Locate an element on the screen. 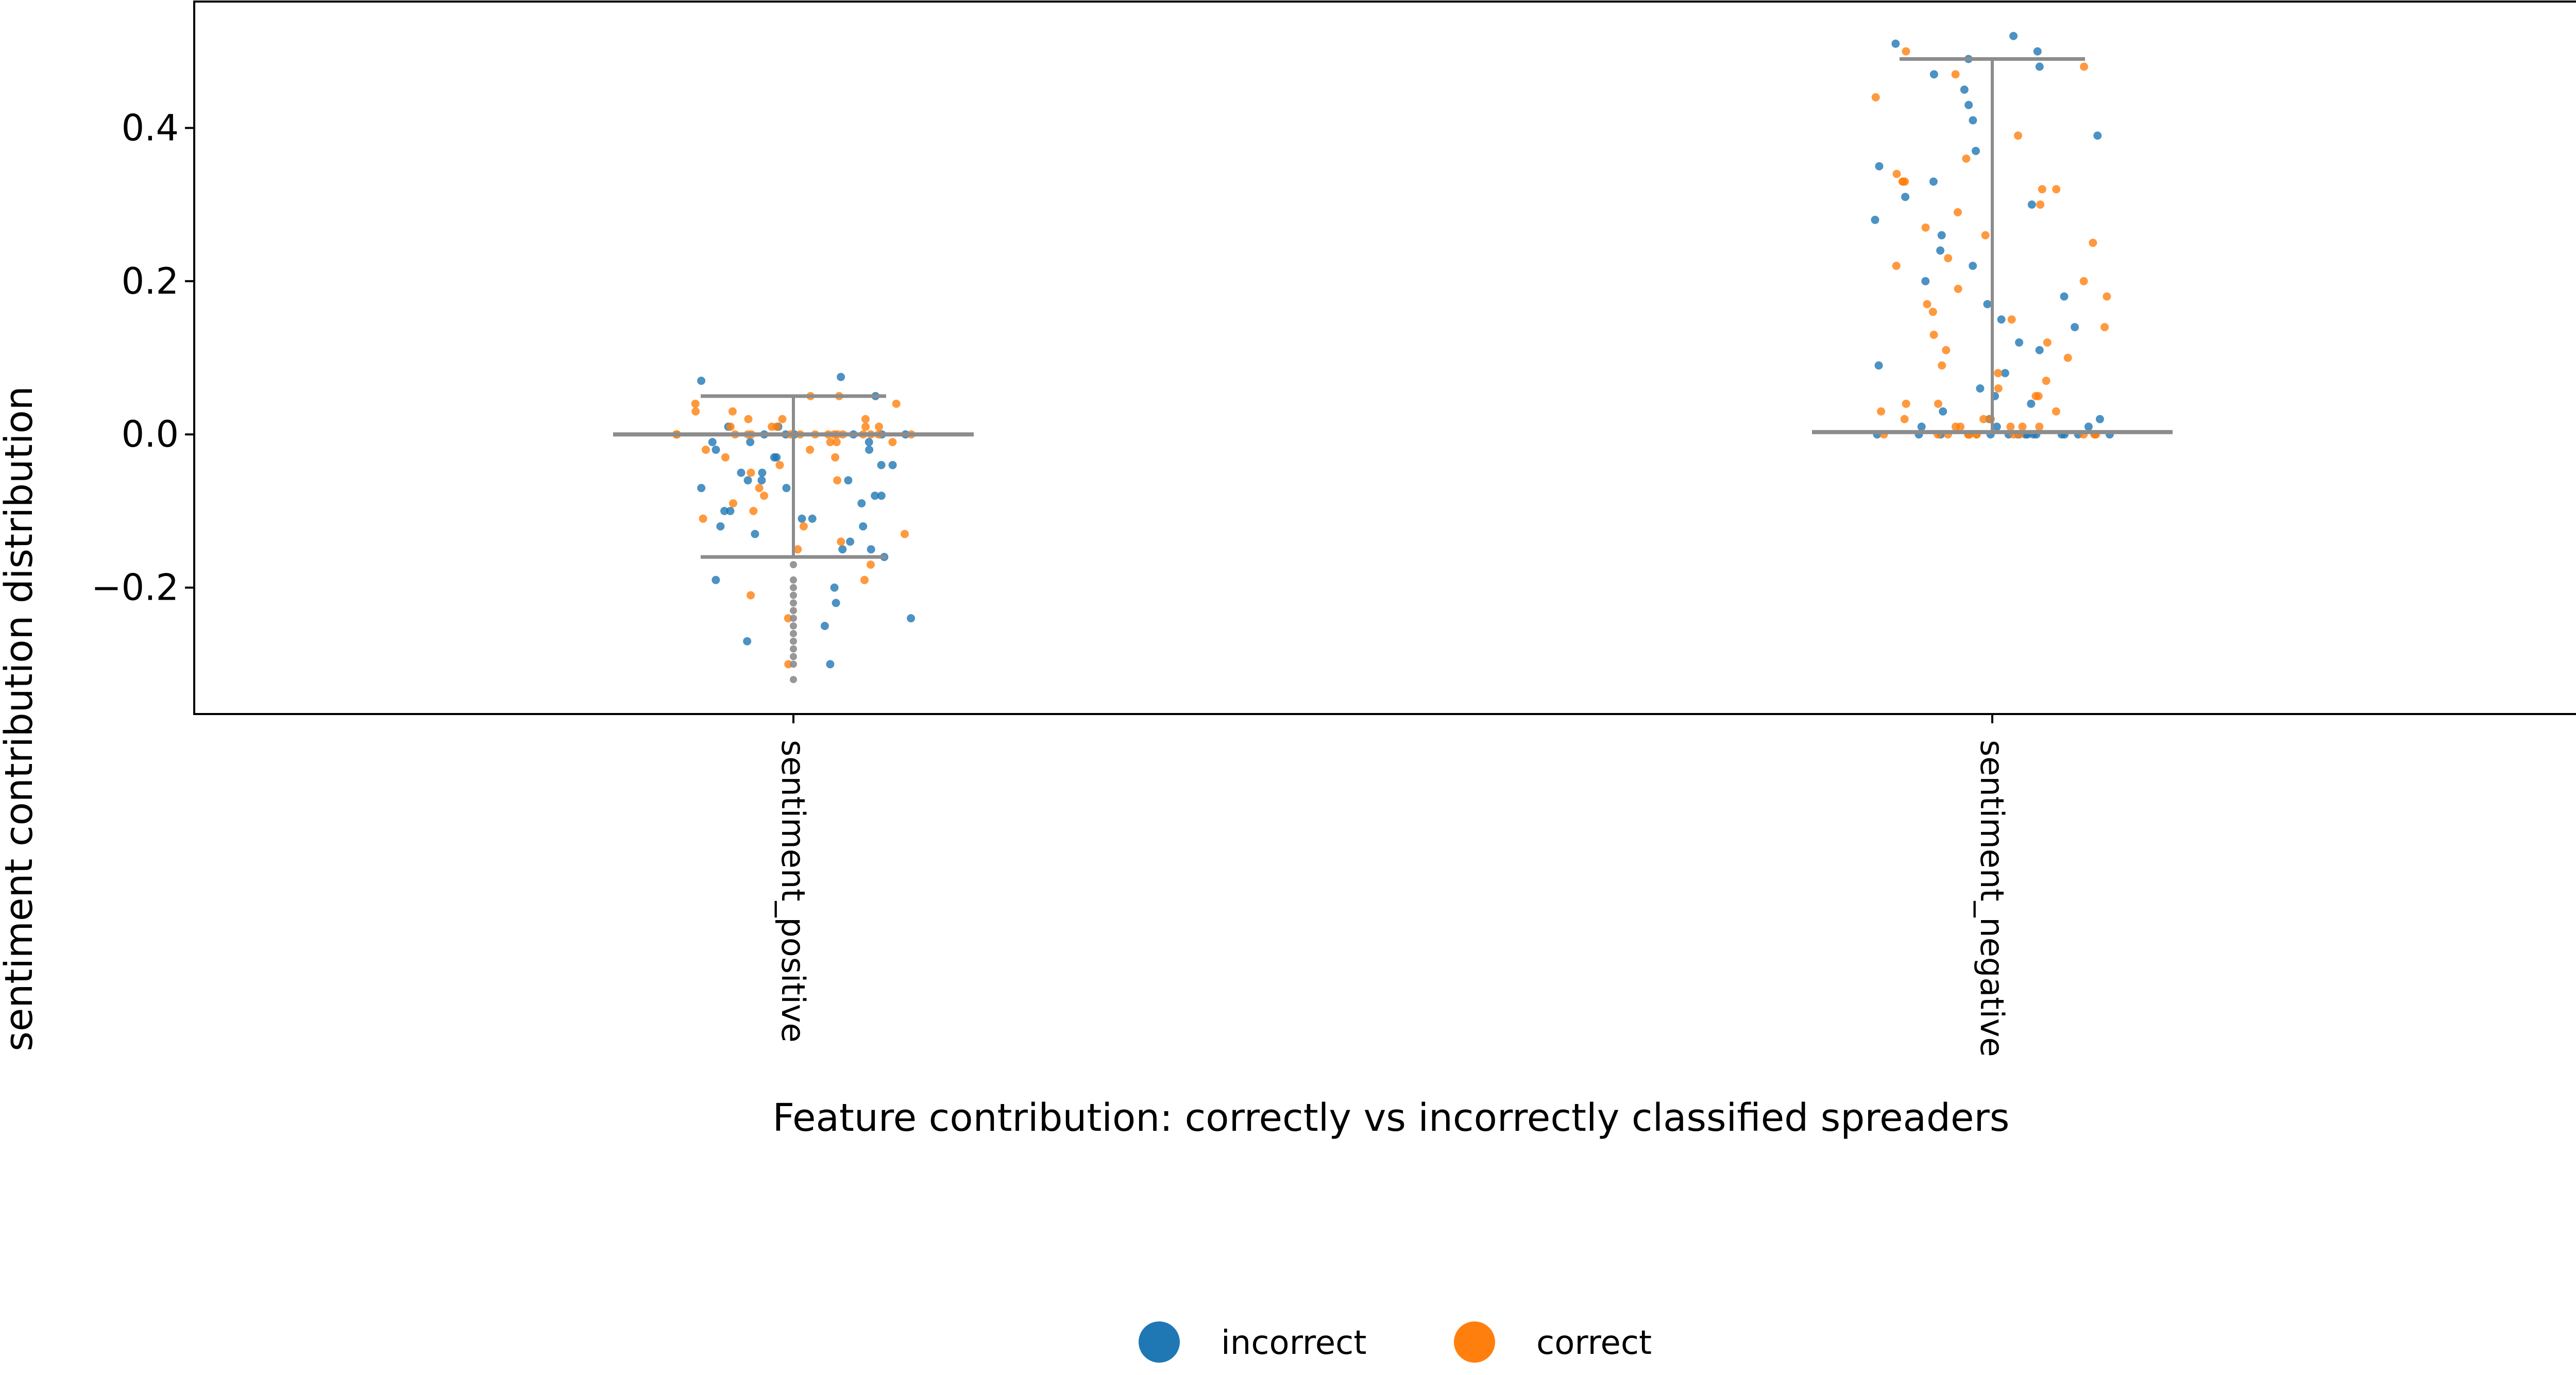 The height and width of the screenshot is (1375, 2576). x-axis: sentiment_positive sentiment_negative is located at coordinates (1392, 885).